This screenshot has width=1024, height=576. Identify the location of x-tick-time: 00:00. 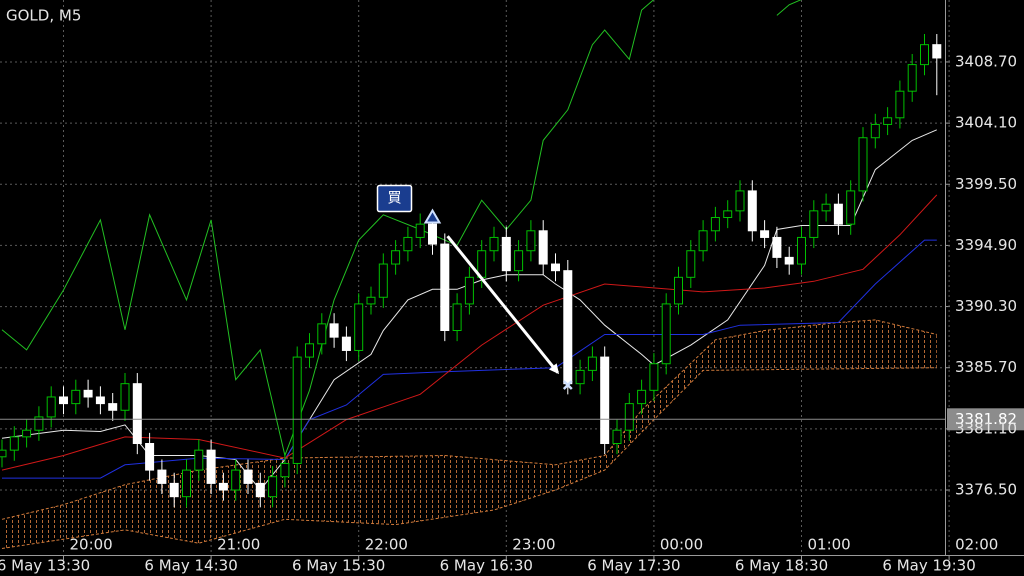
(681, 545).